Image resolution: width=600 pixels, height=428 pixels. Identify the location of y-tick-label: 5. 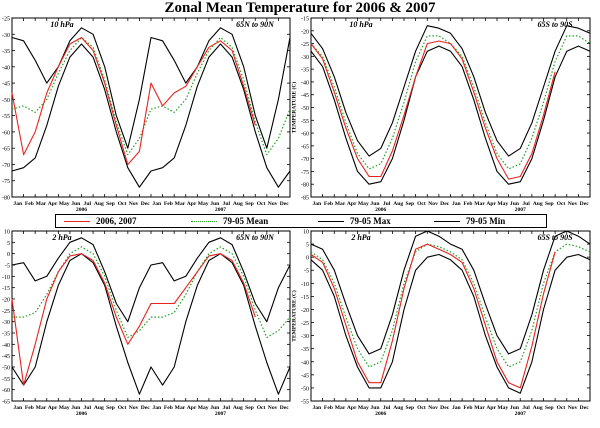
(307, 246).